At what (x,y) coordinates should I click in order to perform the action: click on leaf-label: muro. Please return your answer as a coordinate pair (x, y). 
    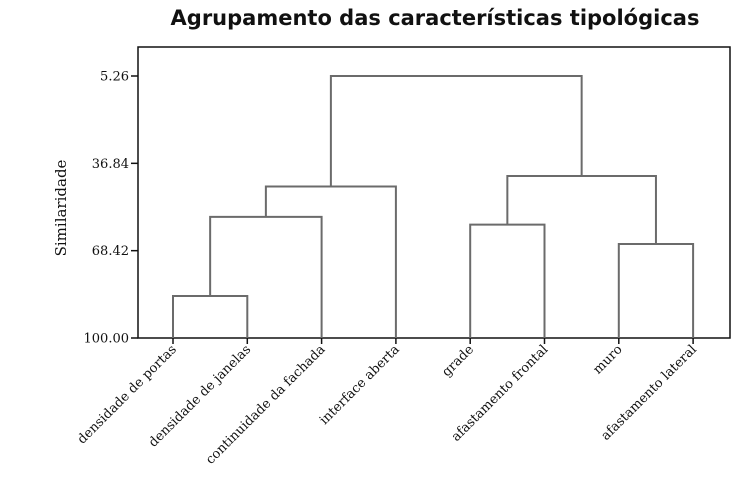
    Looking at the image, I should click on (607, 359).